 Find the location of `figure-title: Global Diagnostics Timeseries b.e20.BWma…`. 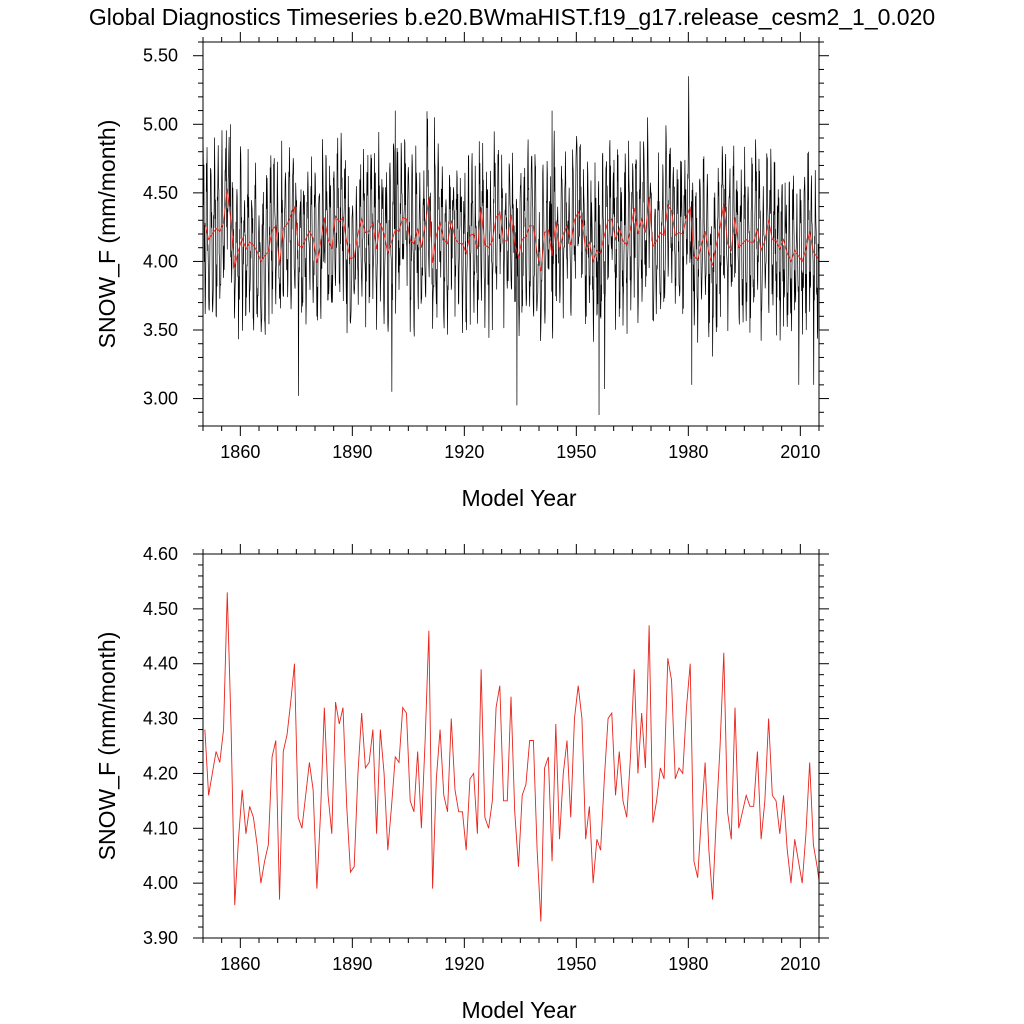

figure-title: Global Diagnostics Timeseries b.e20.BWma… is located at coordinates (512, 17).